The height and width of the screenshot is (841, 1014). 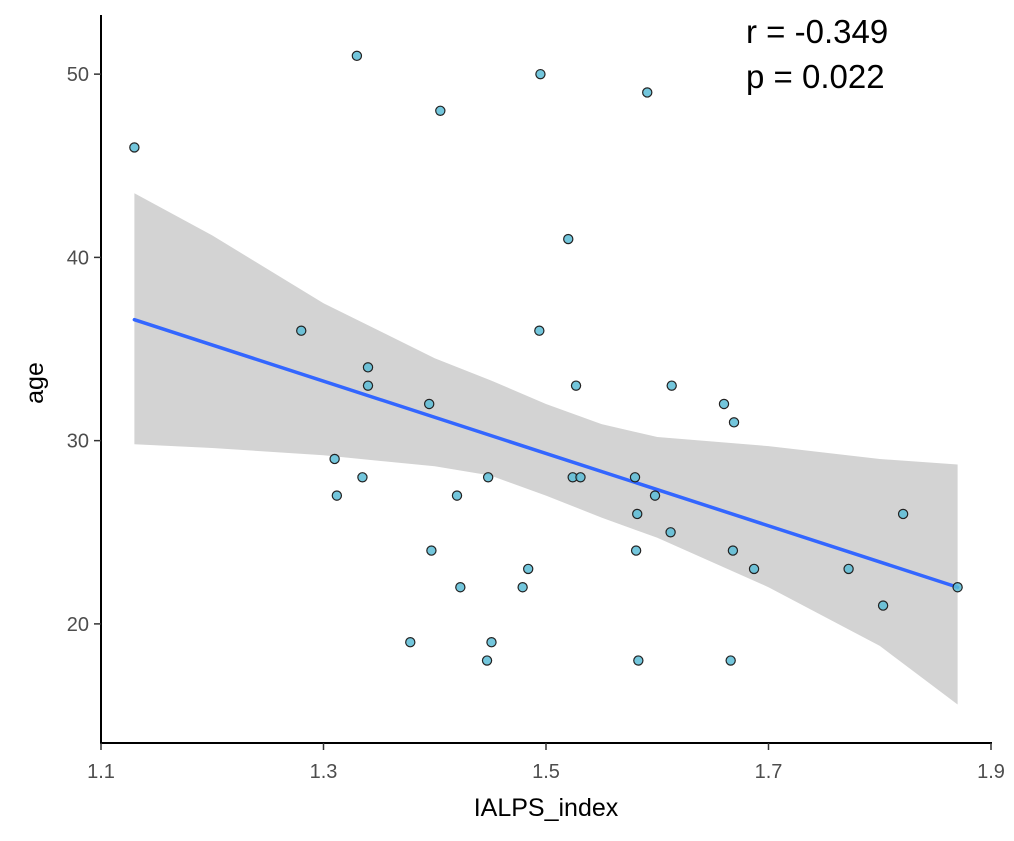 What do you see at coordinates (815, 76) in the screenshot?
I see `annotation-p-value: p = 0.022` at bounding box center [815, 76].